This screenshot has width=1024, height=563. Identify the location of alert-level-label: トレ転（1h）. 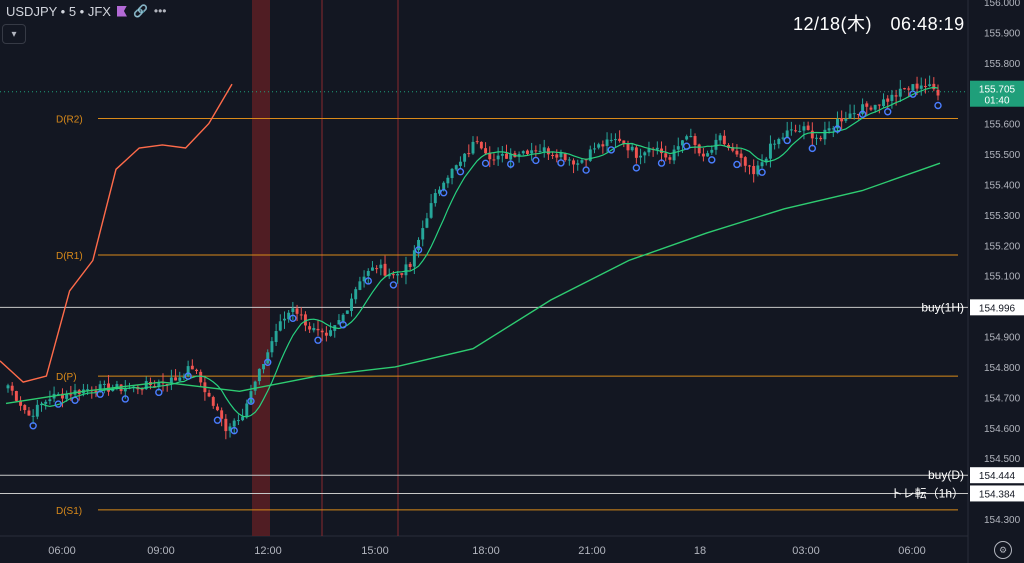
(927, 493).